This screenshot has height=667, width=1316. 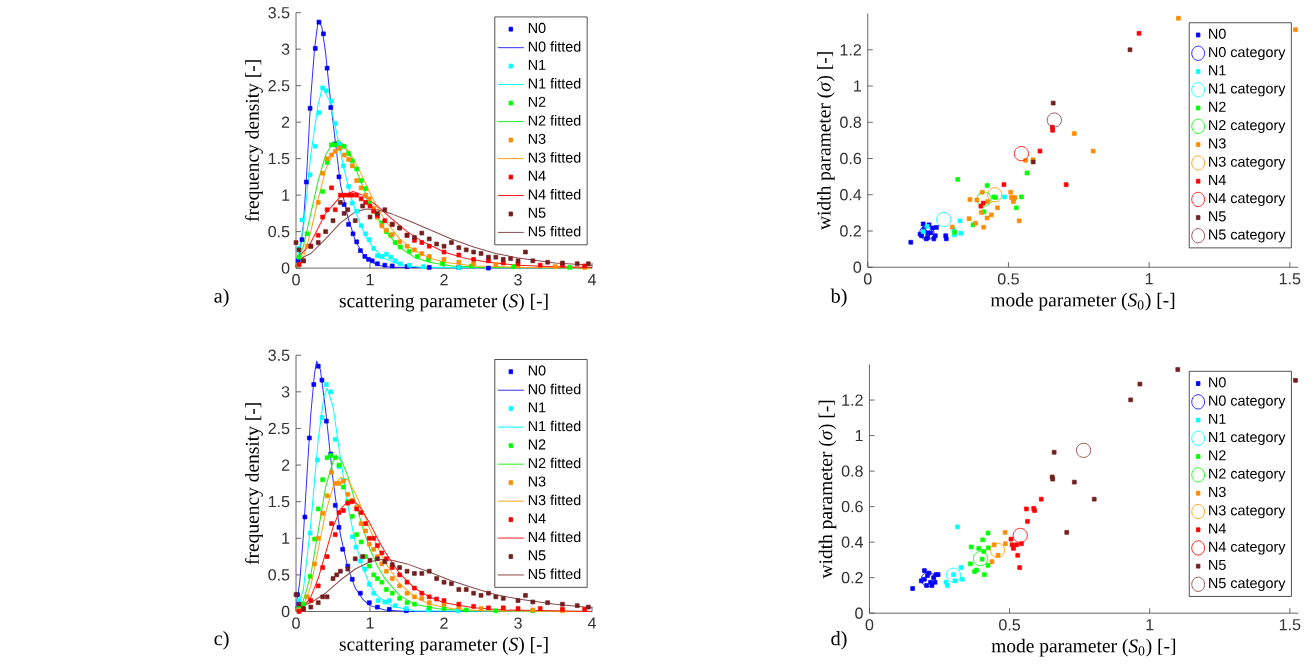 What do you see at coordinates (221, 297) in the screenshot?
I see `text: a)` at bounding box center [221, 297].